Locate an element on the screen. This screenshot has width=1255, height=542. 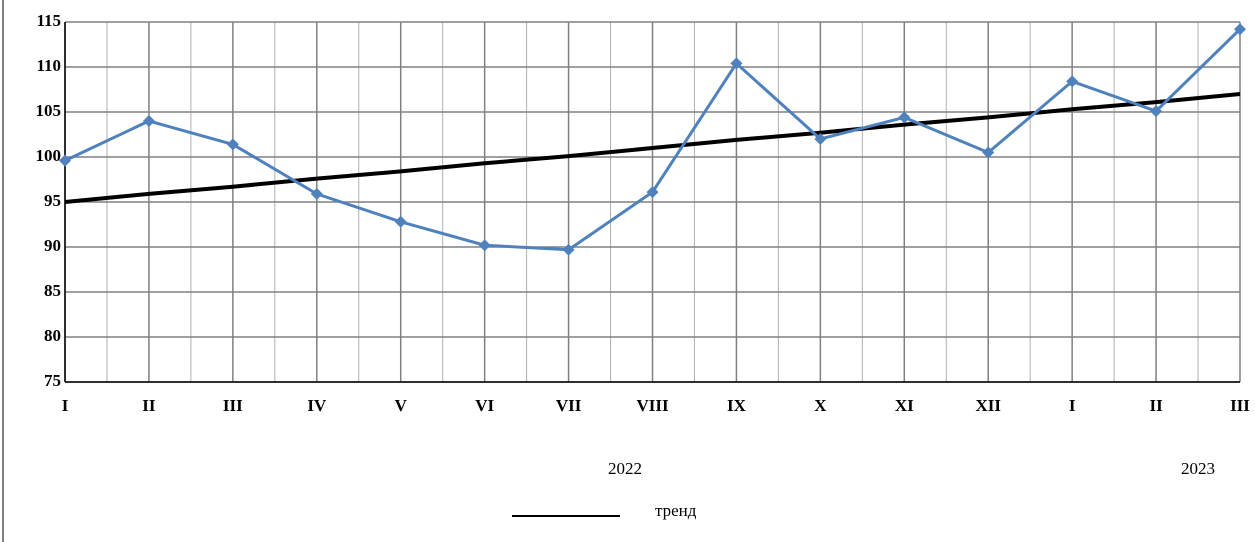
y-tick-label: 80 is located at coordinates (52, 335).